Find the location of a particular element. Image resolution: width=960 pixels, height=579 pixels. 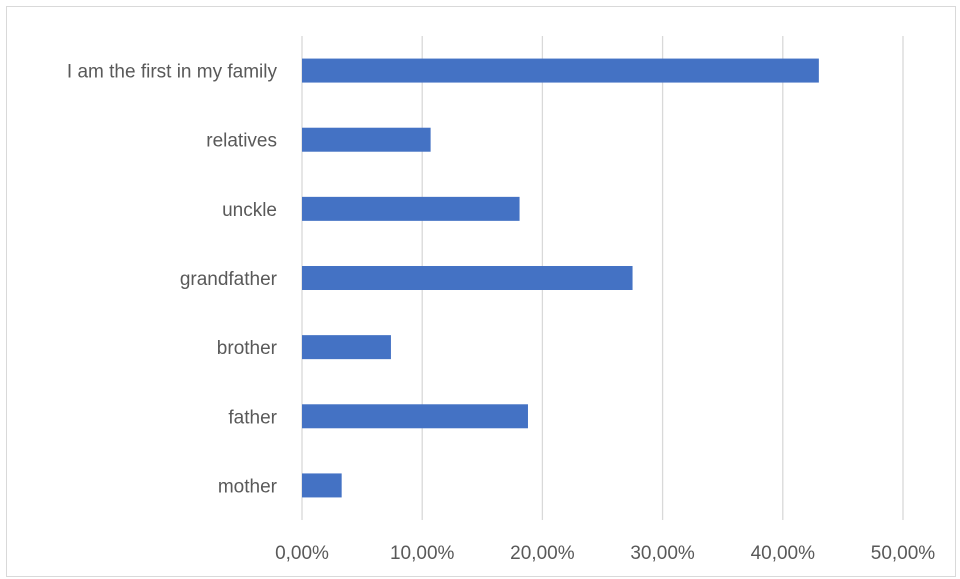

x-tick-label: 40,00% is located at coordinates (783, 553).